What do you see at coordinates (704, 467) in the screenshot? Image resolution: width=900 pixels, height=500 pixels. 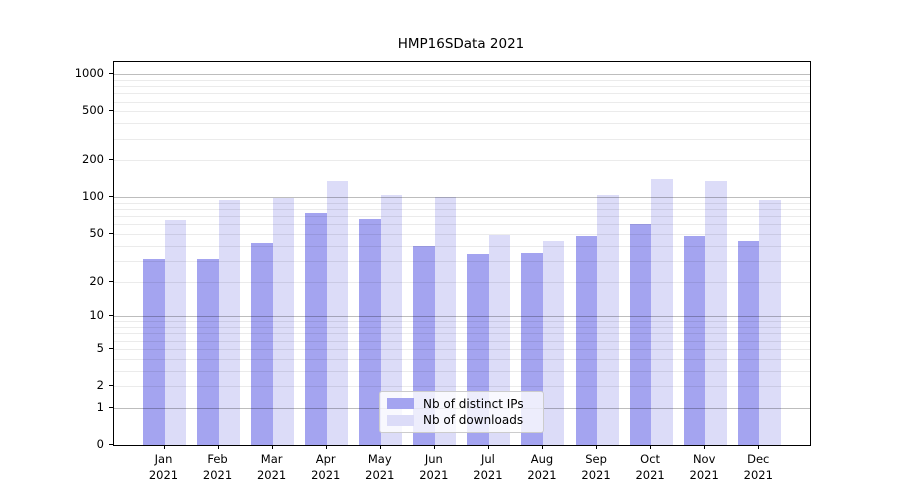 I see `x-ticklabel-nov: Nov 2021` at bounding box center [704, 467].